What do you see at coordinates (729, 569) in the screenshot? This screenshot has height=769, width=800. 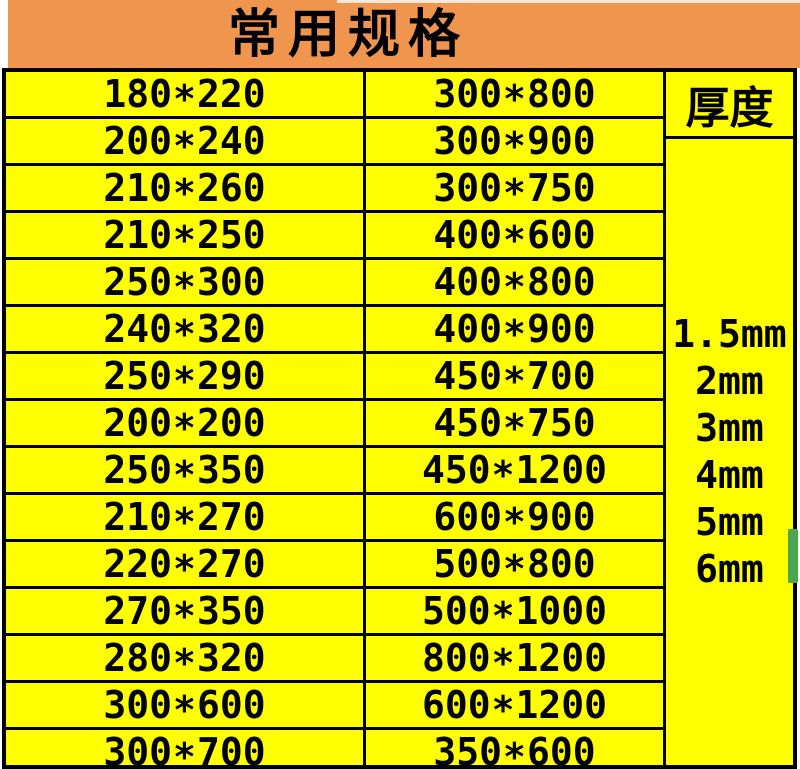 I see `thickness-value: 6mm` at bounding box center [729, 569].